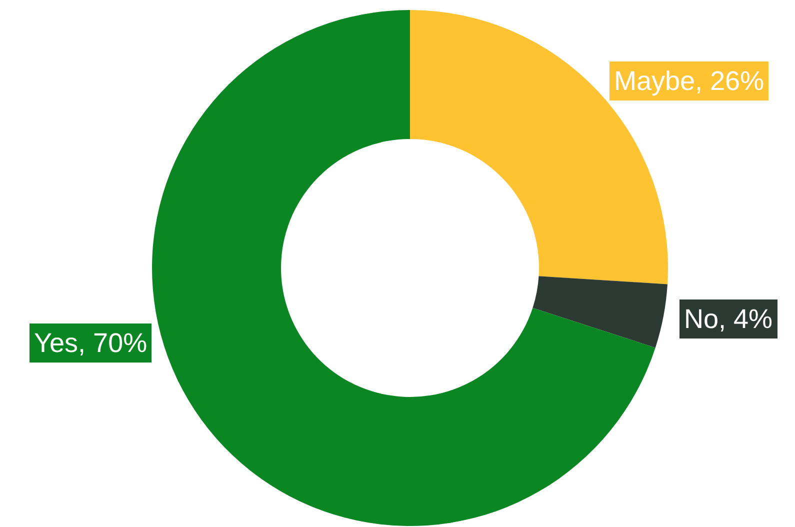  What do you see at coordinates (728, 319) in the screenshot?
I see `data-label: No, 4%` at bounding box center [728, 319].